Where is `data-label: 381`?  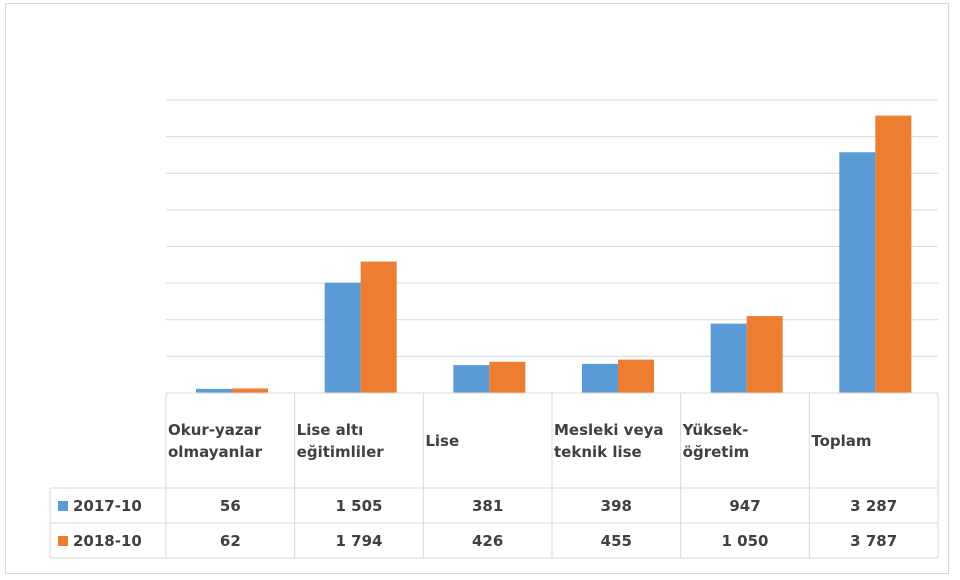
data-label: 381 is located at coordinates (488, 505).